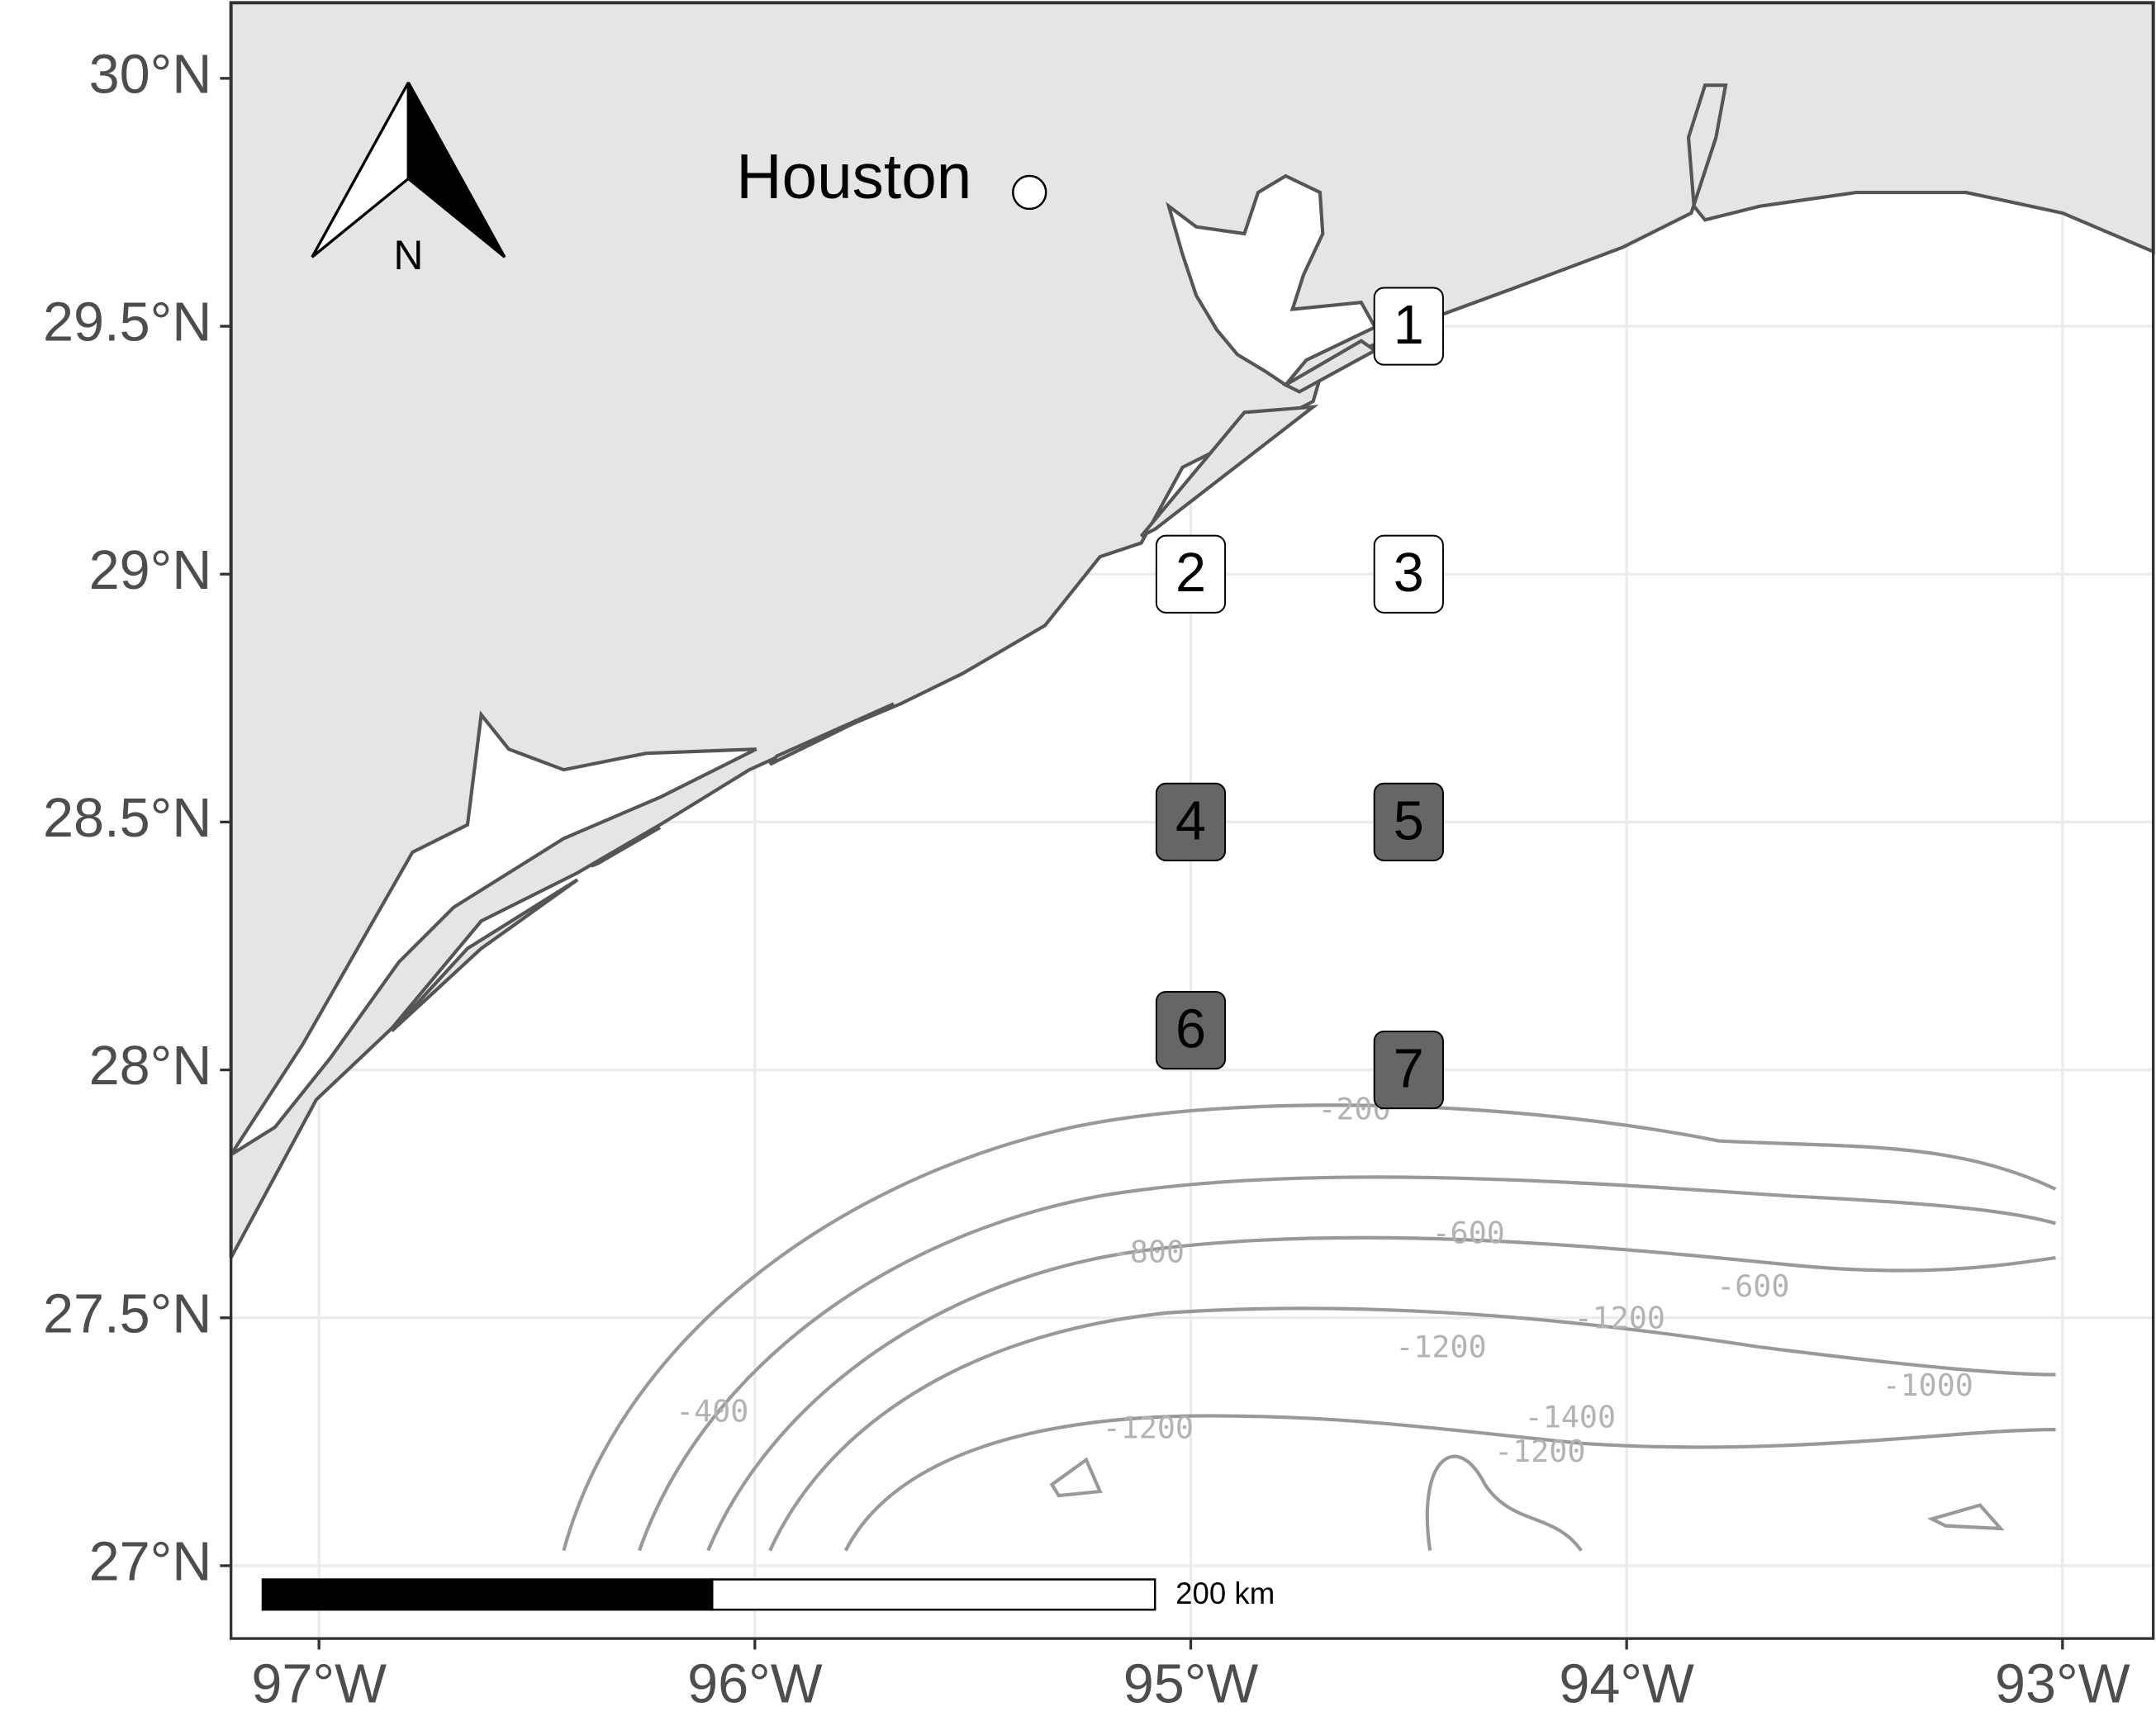 Image resolution: width=2156 pixels, height=1721 pixels. Describe the element at coordinates (1029, 192) in the screenshot. I see `city-marker` at that location.